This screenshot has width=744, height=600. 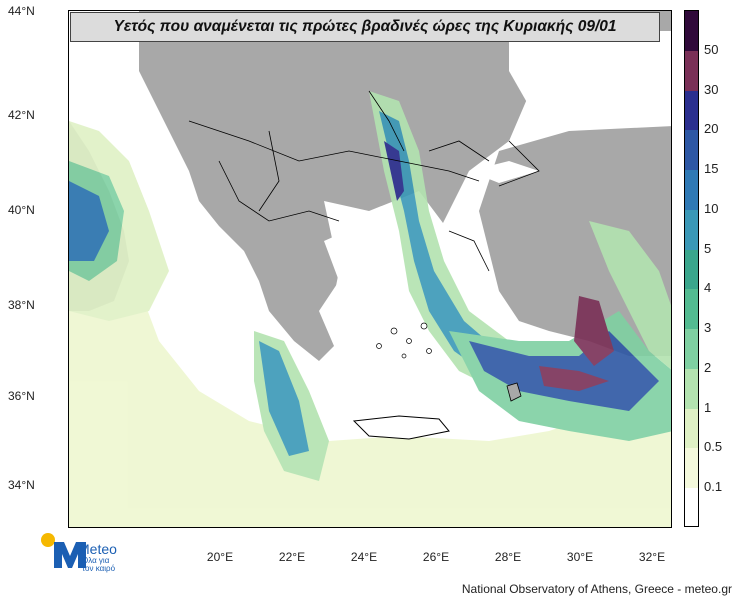 What do you see at coordinates (99, 568) in the screenshot?
I see `brand-tagline: τον καιρό` at bounding box center [99, 568].